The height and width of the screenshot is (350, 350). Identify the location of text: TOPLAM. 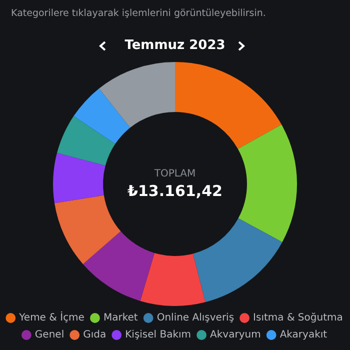
(174, 174).